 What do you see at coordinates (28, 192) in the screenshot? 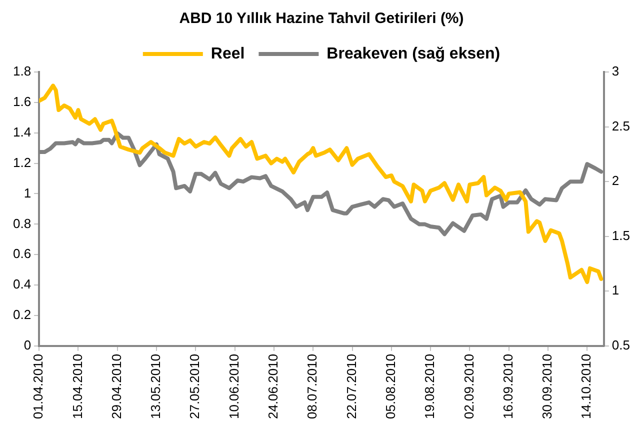
I see `y-tick-label: 1` at bounding box center [28, 192].